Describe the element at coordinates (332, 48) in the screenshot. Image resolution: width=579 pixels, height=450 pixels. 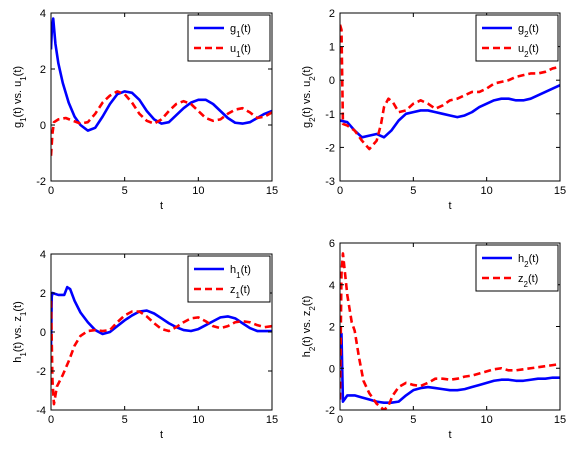
I see `y-tick-label: 1` at that location.